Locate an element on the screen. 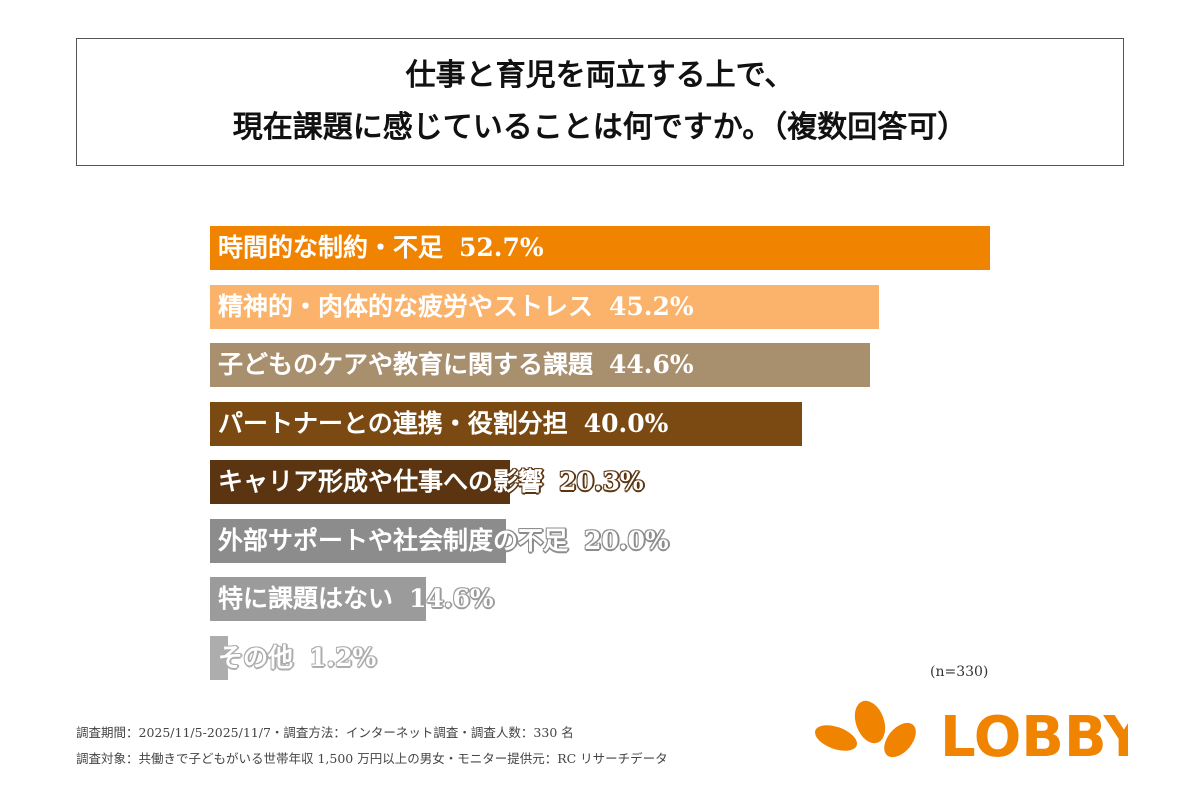 The image size is (1200, 800). value-label: 44.6% is located at coordinates (651, 364).